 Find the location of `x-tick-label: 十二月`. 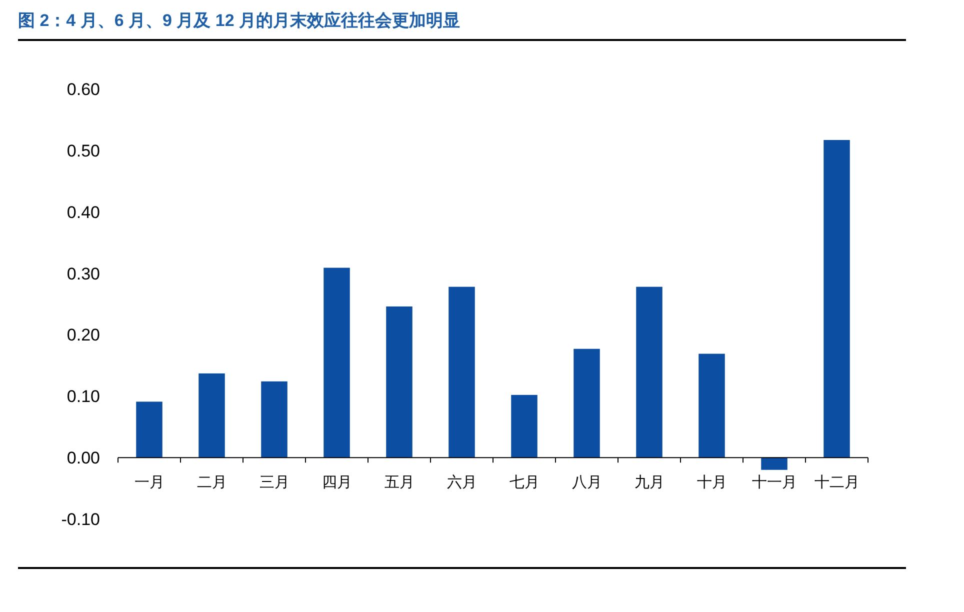

x-tick-label: 十二月 is located at coordinates (837, 482).